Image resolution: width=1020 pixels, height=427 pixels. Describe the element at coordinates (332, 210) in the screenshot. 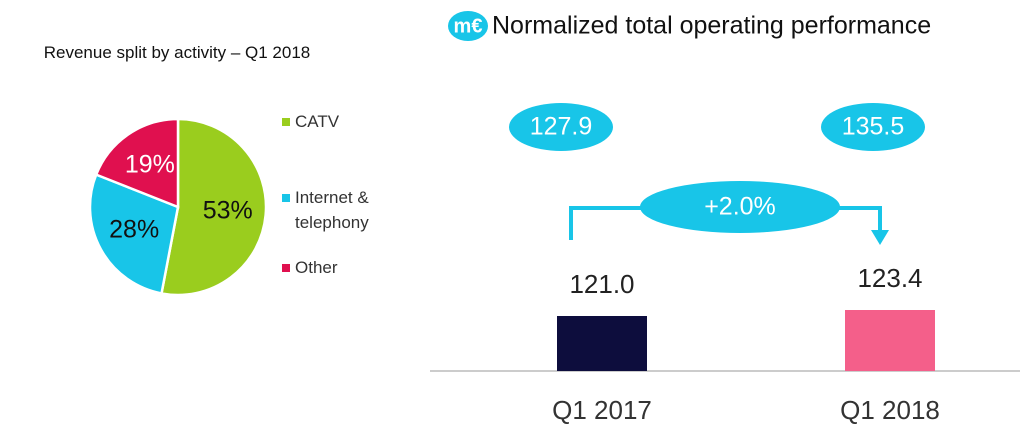

I see `legend-label: Internet & telephony` at that location.